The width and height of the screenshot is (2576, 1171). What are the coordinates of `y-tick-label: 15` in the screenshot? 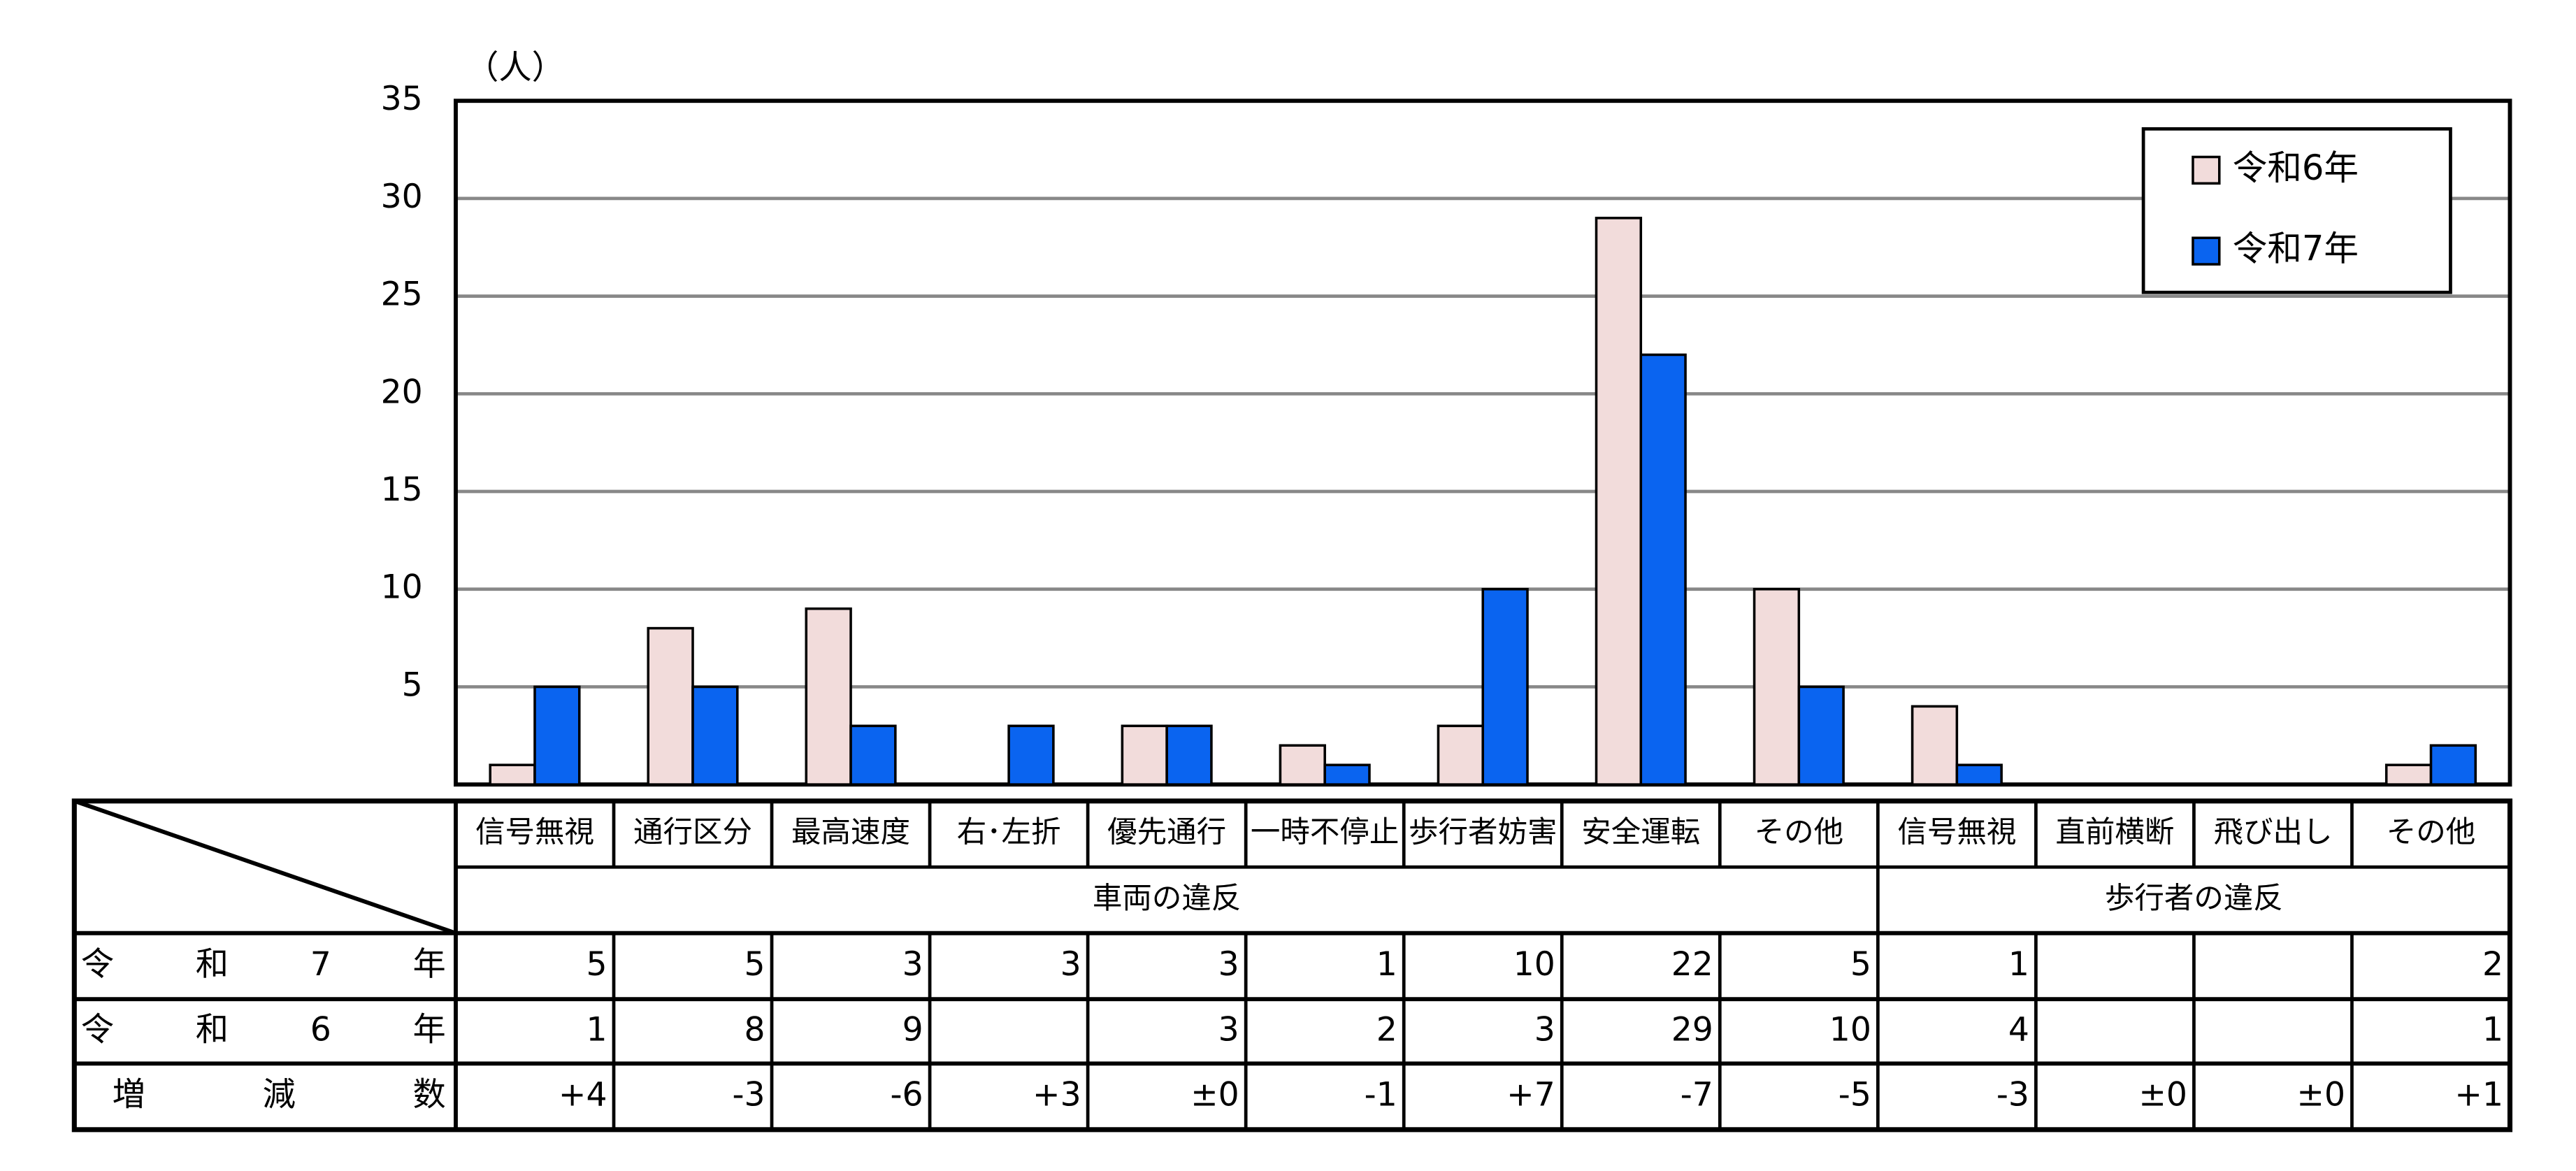 It's located at (402, 489).